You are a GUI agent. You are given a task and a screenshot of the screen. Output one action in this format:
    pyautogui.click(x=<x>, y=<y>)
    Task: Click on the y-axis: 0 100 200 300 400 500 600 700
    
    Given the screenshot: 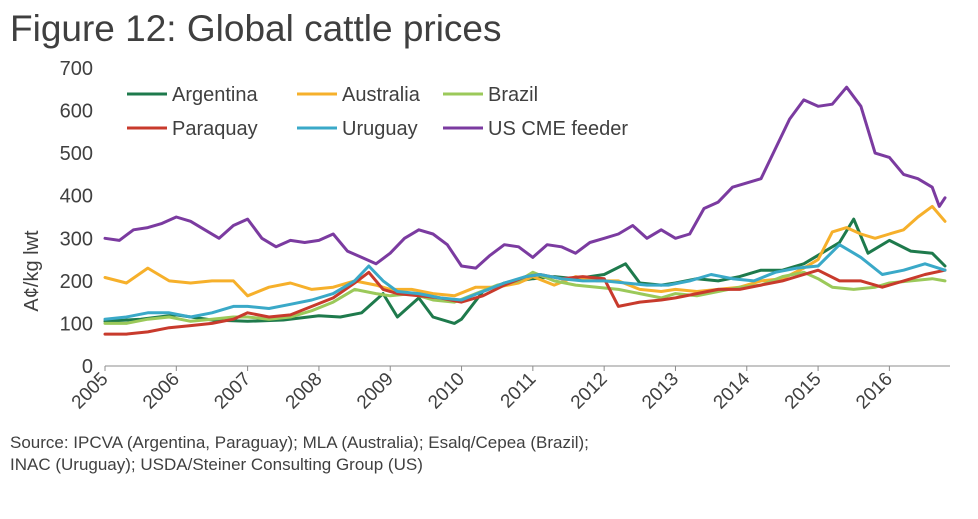 What is the action you would take?
    pyautogui.click(x=76, y=218)
    